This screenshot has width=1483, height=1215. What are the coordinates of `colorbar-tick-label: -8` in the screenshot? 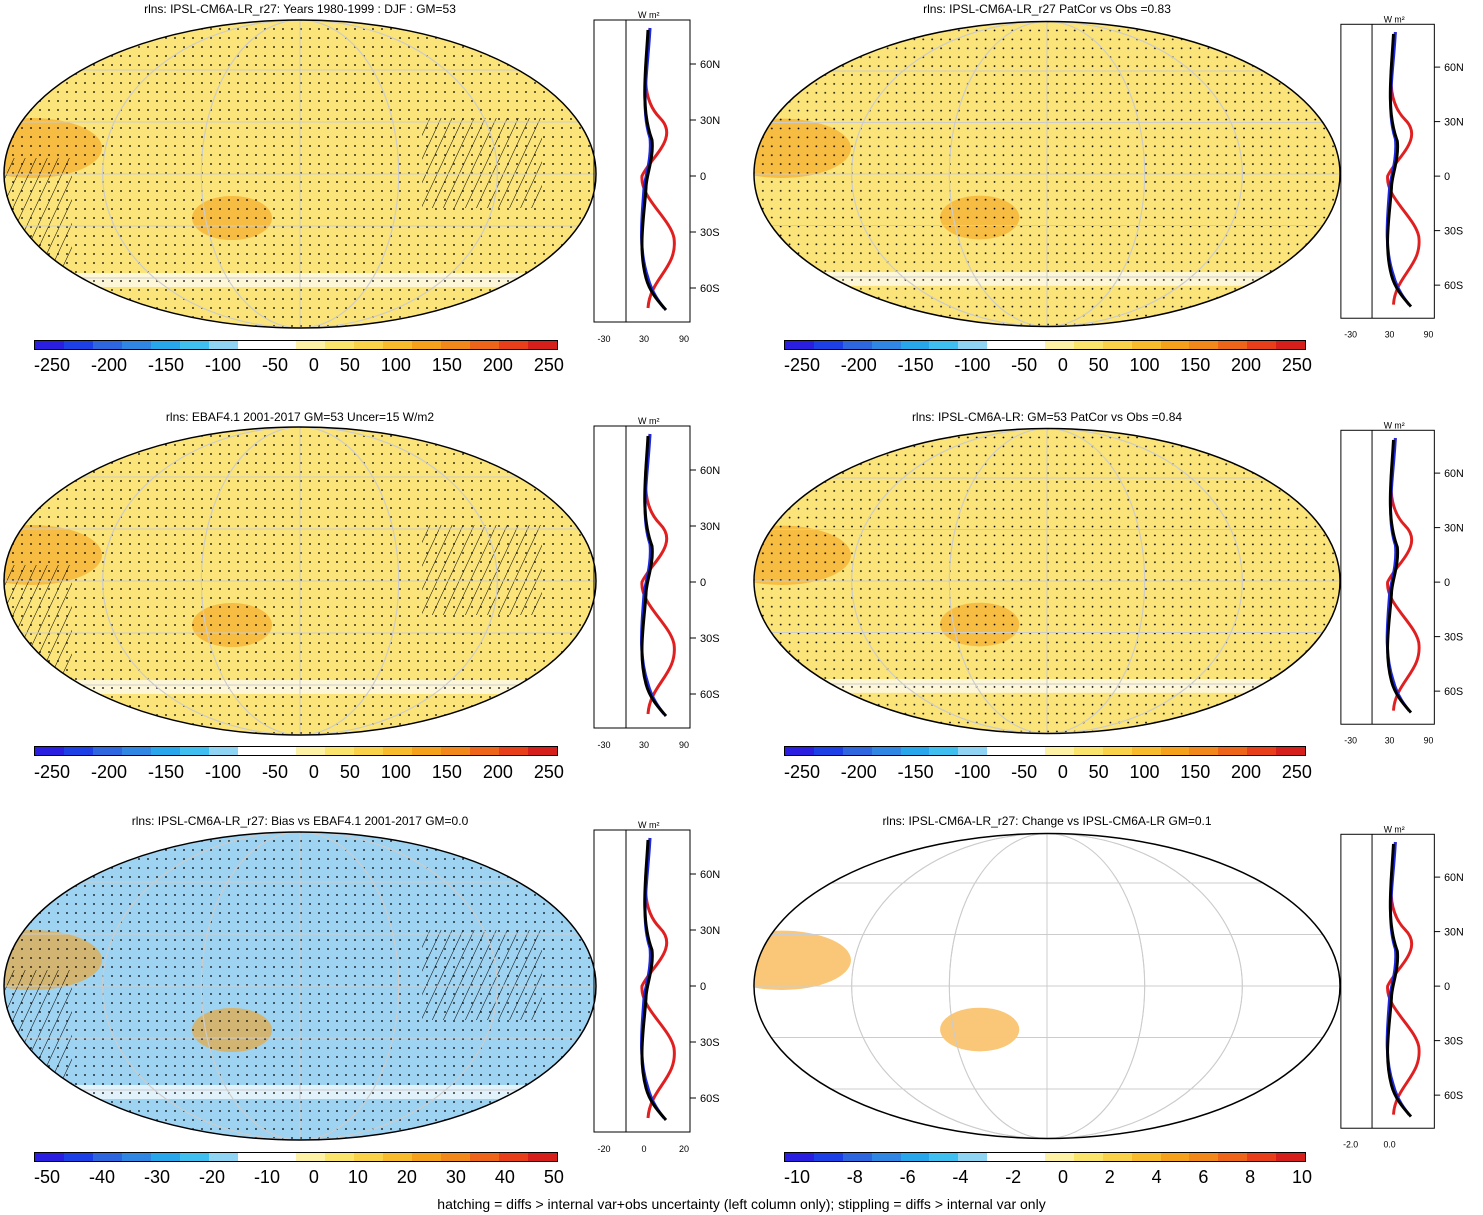 It's located at (854, 1177).